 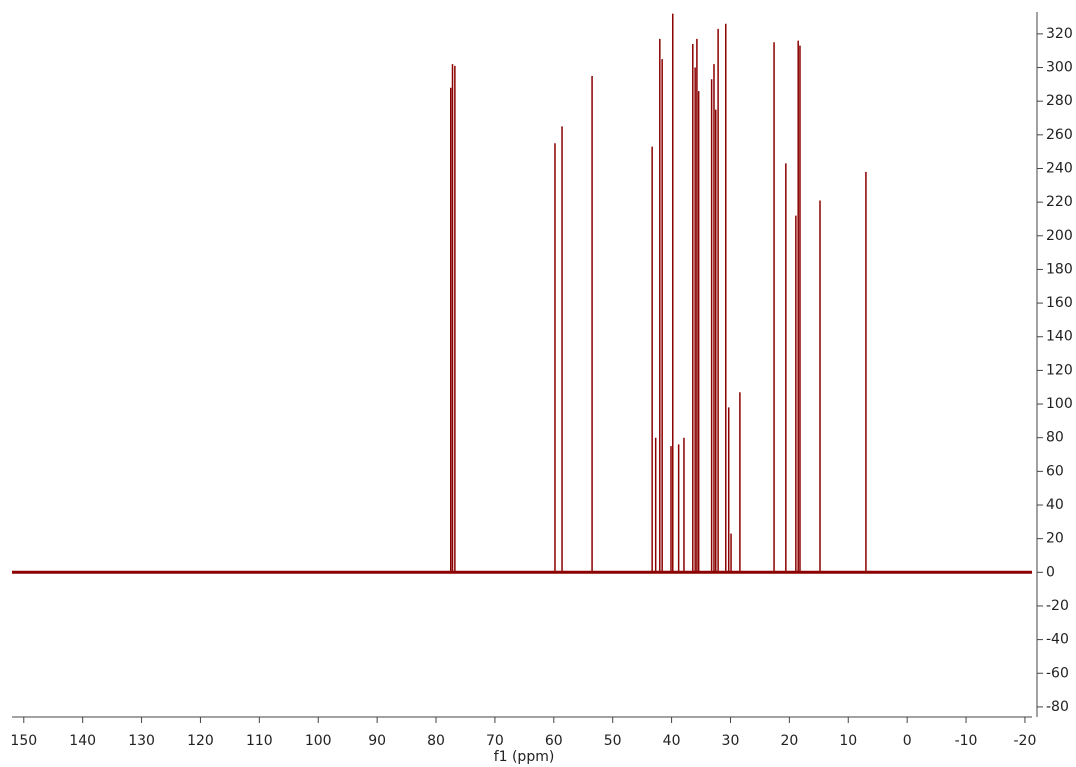 What do you see at coordinates (436, 741) in the screenshot?
I see `x-tick-label: 80` at bounding box center [436, 741].